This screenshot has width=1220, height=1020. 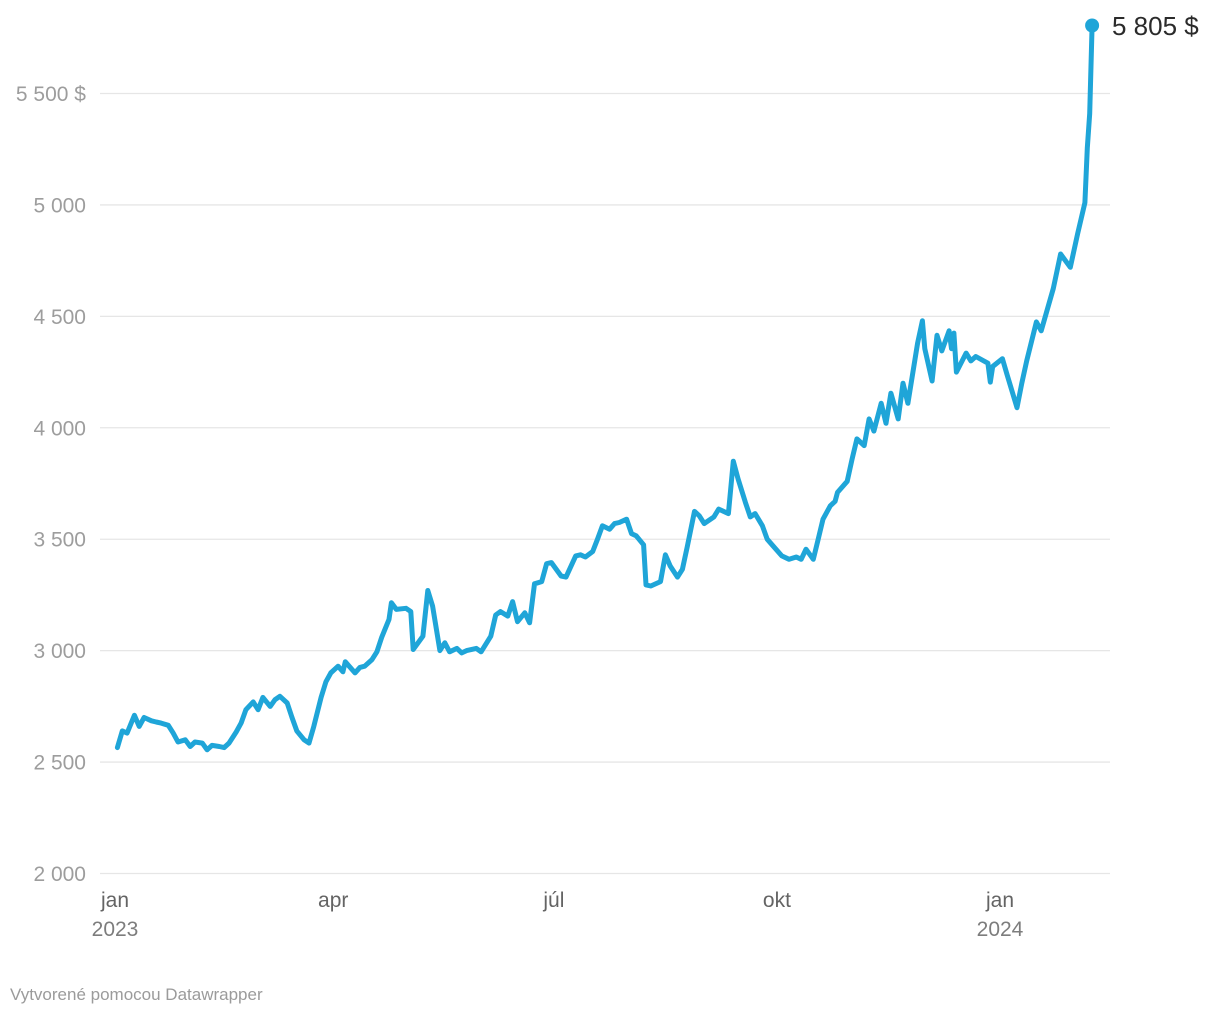 What do you see at coordinates (59, 428) in the screenshot?
I see `y-tick-label: 4 000` at bounding box center [59, 428].